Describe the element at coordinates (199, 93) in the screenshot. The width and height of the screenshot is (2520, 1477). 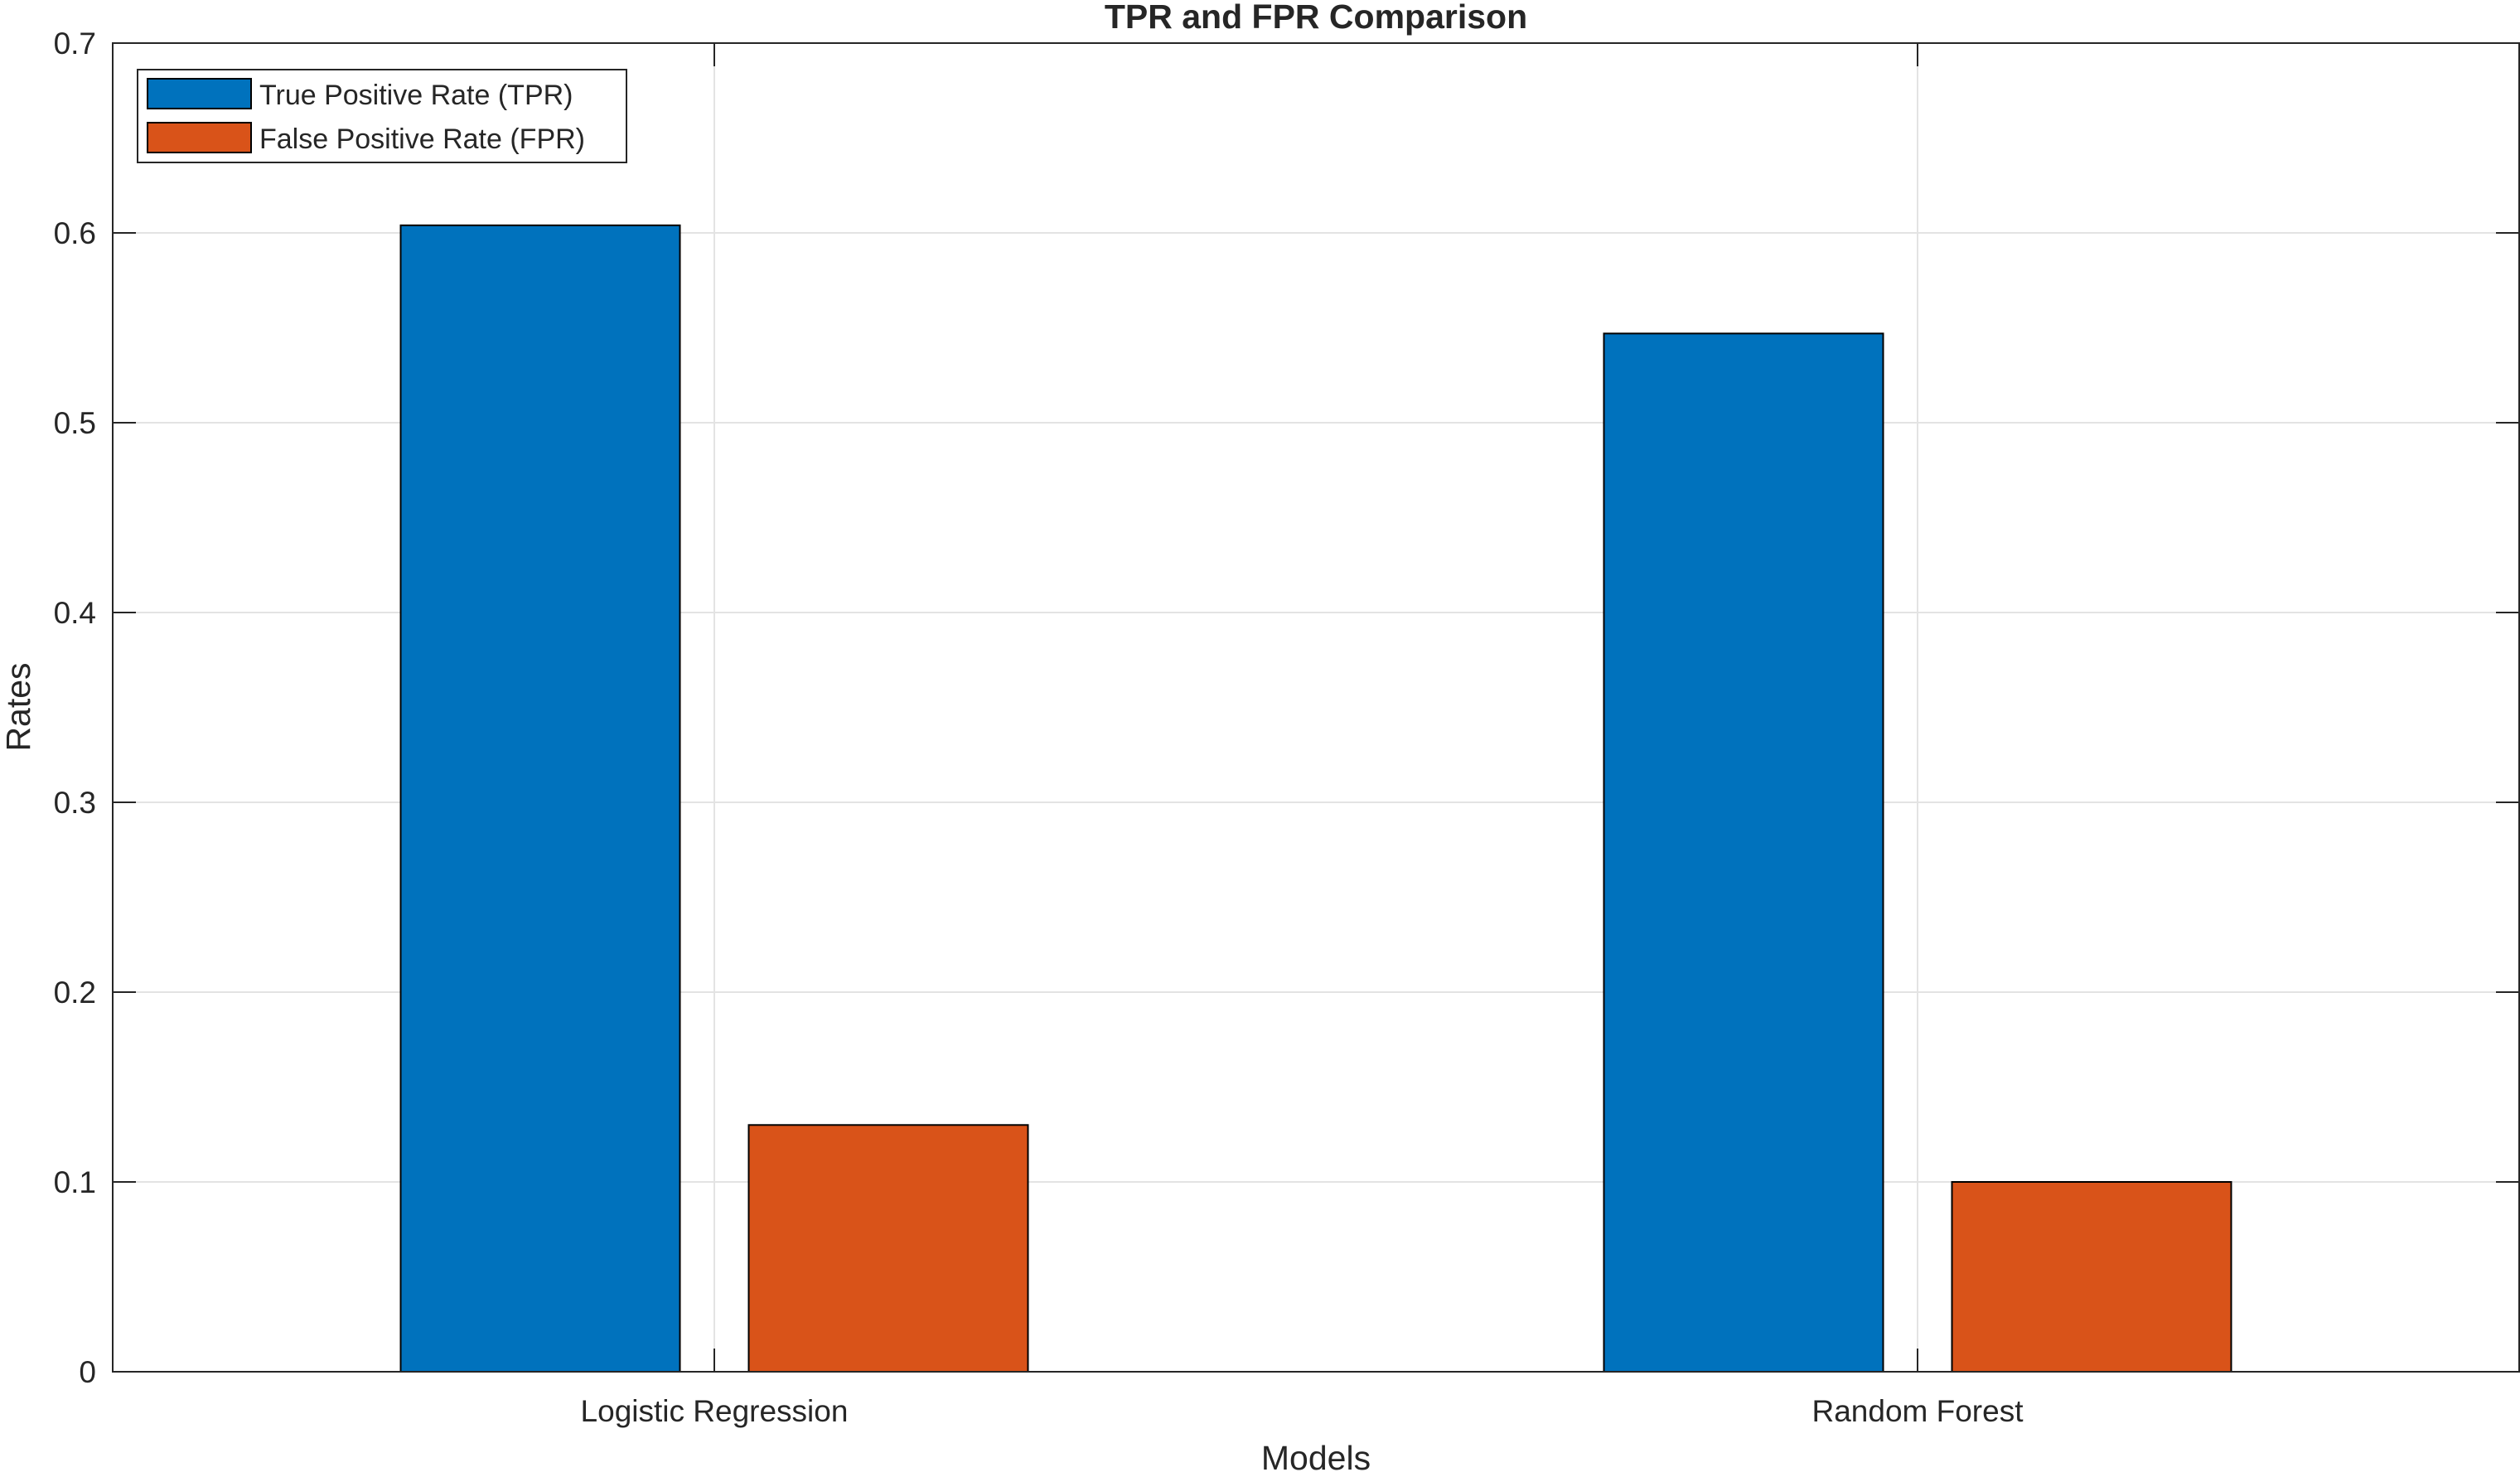
I see `legend-swatch-tpr` at that location.